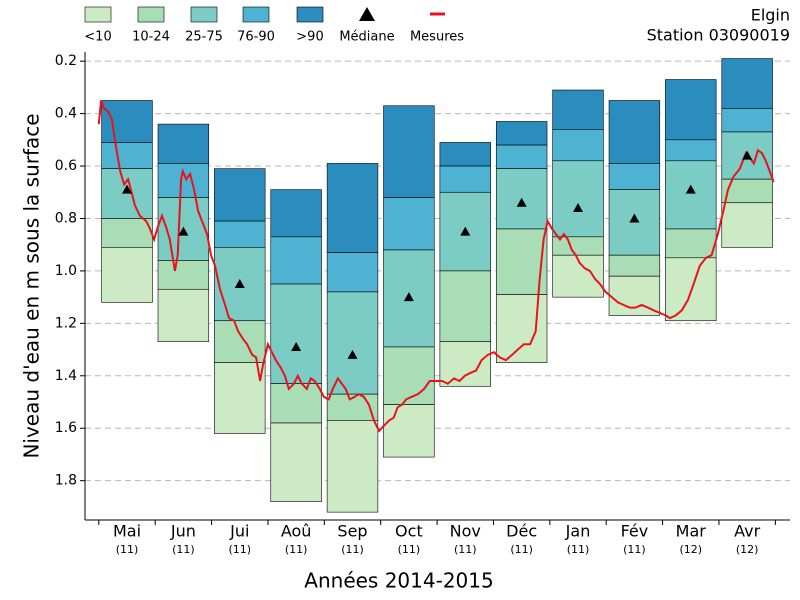  Describe the element at coordinates (367, 14) in the screenshot. I see `legend-median-marker` at that location.